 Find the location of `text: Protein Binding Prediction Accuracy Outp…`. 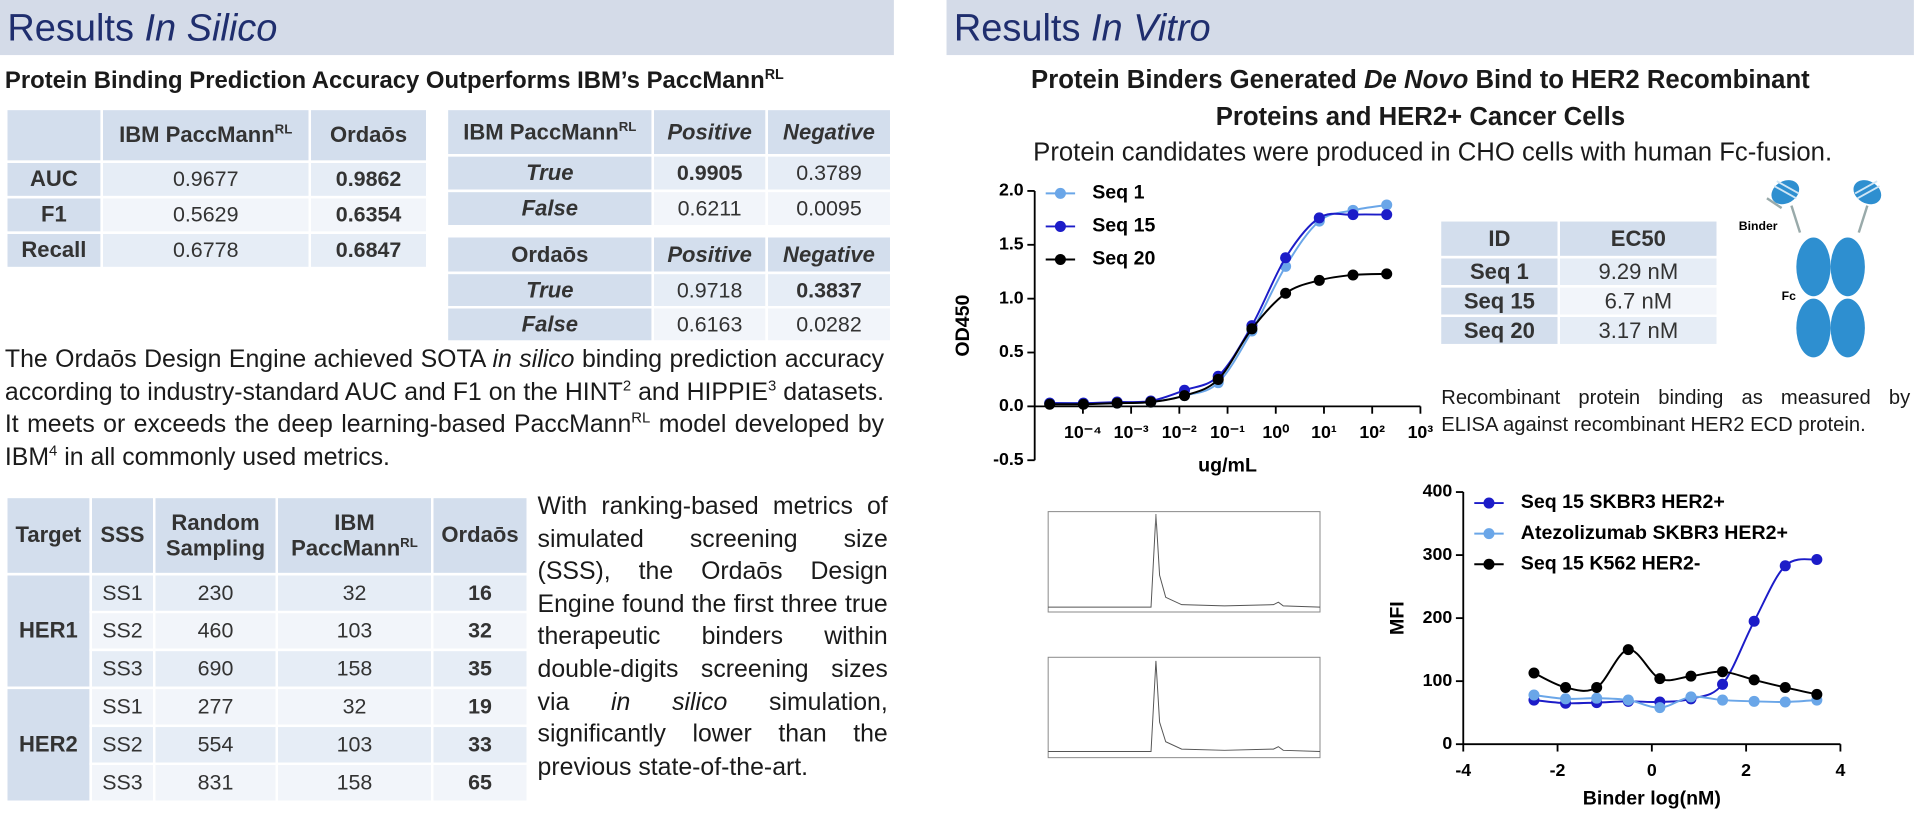

text: Protein Binding Prediction Accuracy Outp… is located at coordinates (384, 81).